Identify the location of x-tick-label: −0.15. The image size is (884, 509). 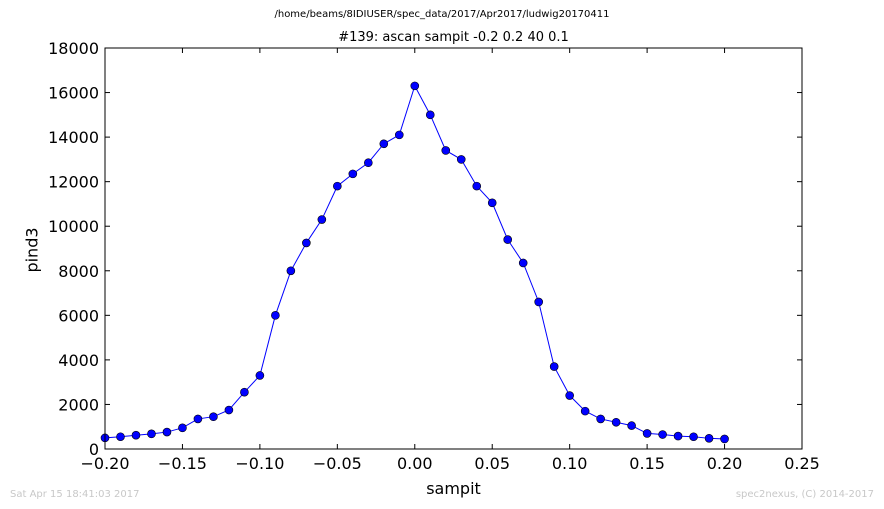
(182, 463).